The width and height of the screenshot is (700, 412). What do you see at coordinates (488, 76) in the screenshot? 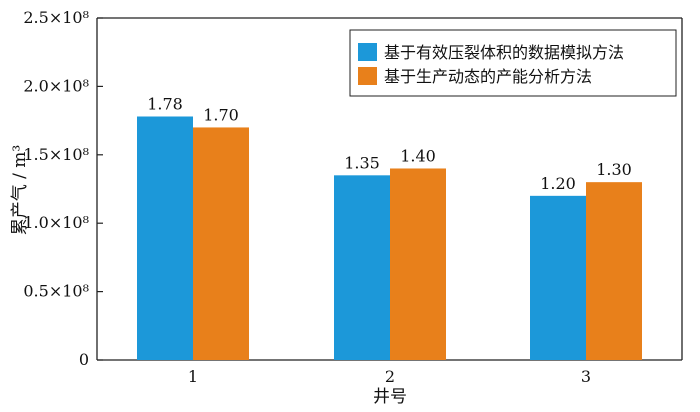
I see `legend-label: 基于生产动态的产能分析方法` at bounding box center [488, 76].